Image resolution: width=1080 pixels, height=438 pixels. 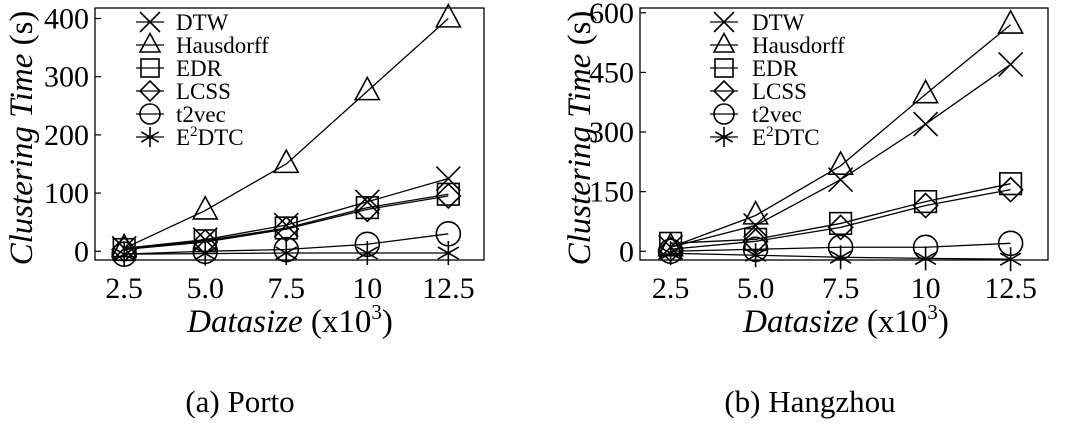 I want to click on panel-caption: (b) Hangzhou, so click(x=809, y=401).